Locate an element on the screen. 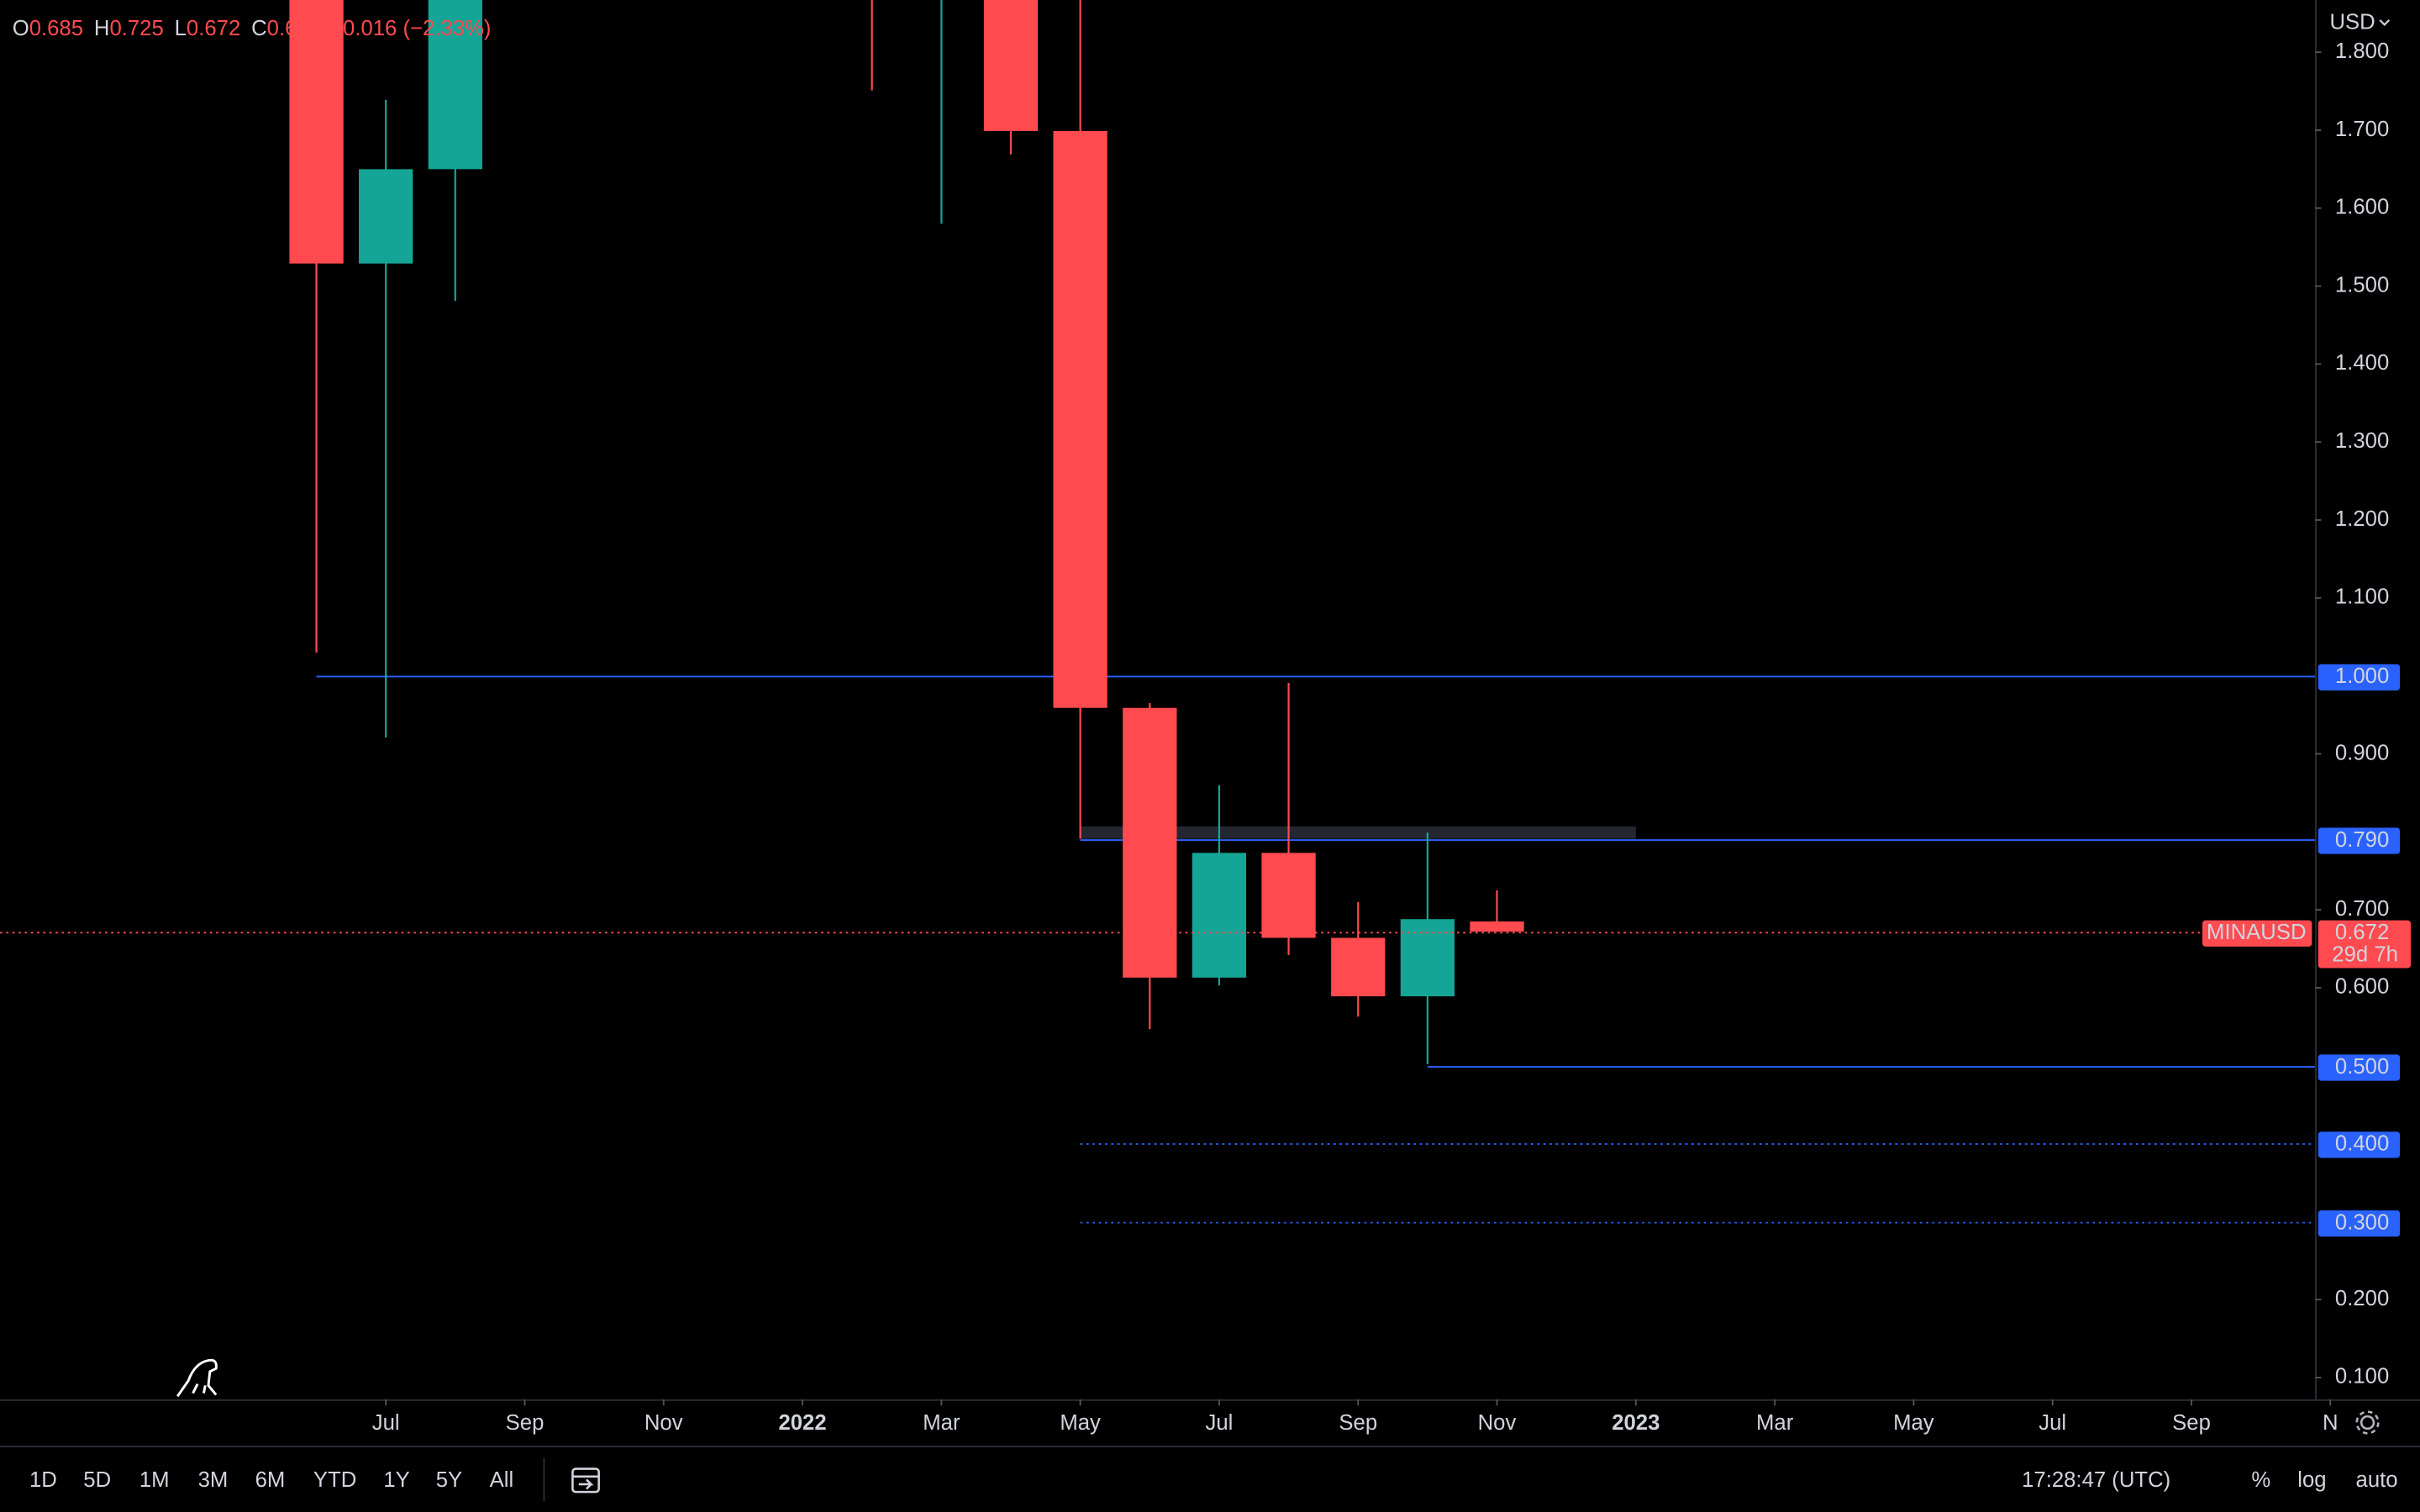 Image resolution: width=2420 pixels, height=1512 pixels. y-tick-label: 1.500 is located at coordinates (2362, 285).